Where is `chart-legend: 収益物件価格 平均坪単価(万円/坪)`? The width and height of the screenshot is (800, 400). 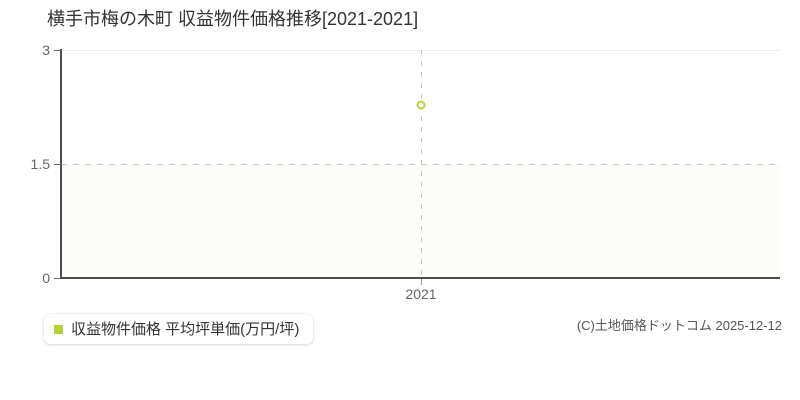
chart-legend: 収益物件価格 平均坪単価(万円/坪) is located at coordinates (179, 329).